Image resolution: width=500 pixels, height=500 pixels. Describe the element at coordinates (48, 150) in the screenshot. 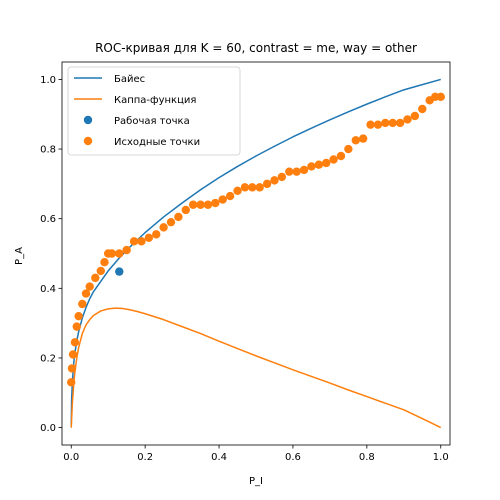

I see `y-tick-label: 0.8` at that location.